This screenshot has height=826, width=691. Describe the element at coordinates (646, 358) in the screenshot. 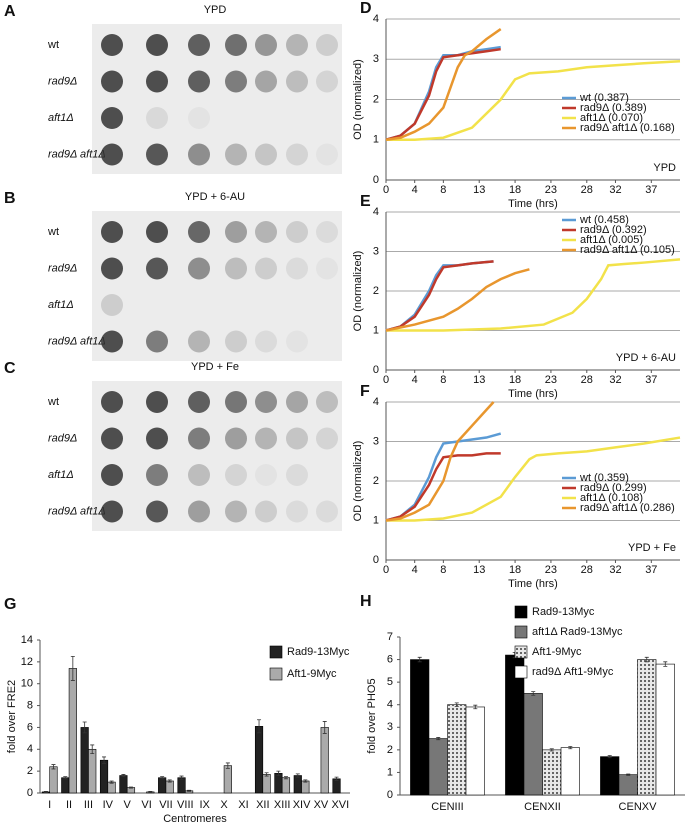

I see `annotation: YPD + 6-AU` at that location.